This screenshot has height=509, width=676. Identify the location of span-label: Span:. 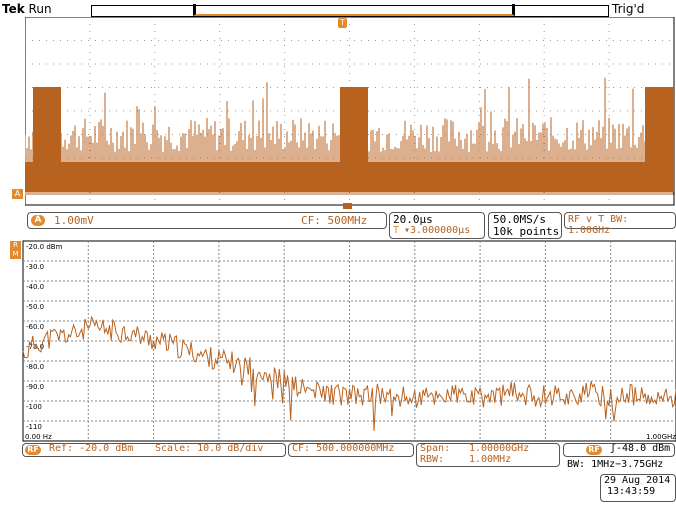
(435, 448).